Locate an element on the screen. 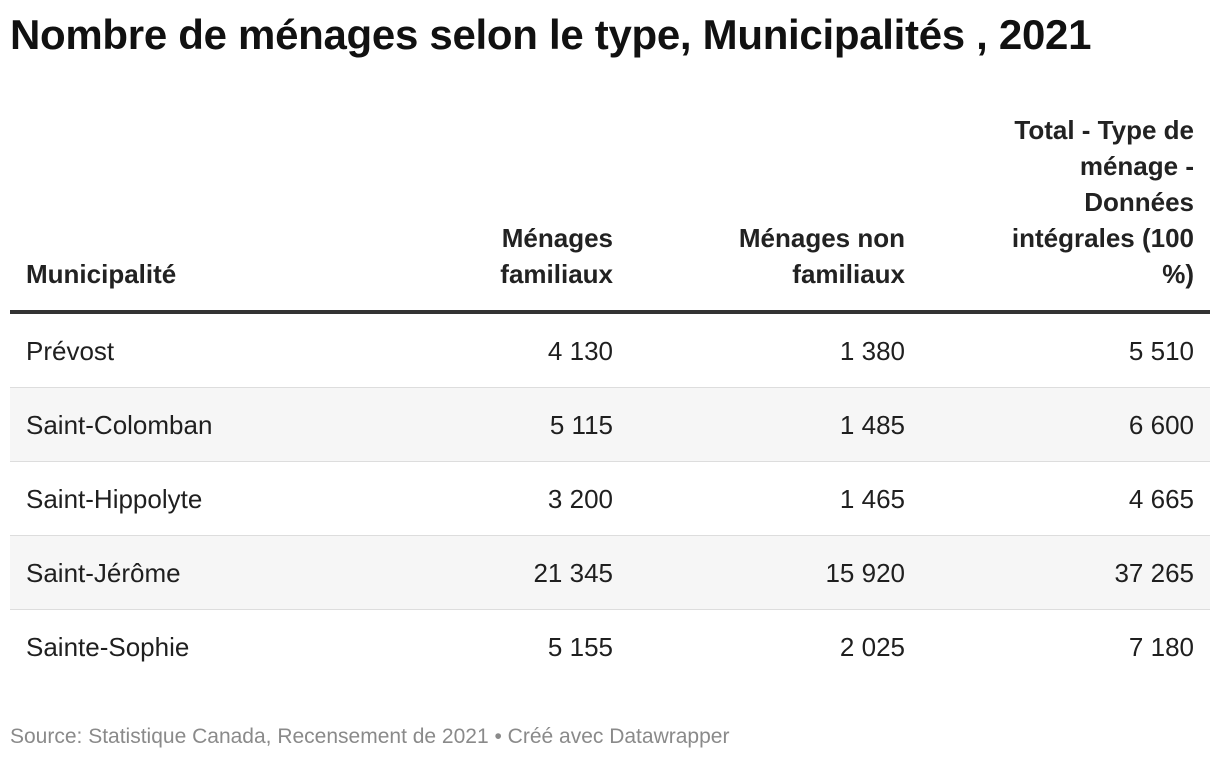 This screenshot has height=760, width=1220. table-row: Saint-Jérôme 21 345 15 920 37 265 is located at coordinates (610, 572).